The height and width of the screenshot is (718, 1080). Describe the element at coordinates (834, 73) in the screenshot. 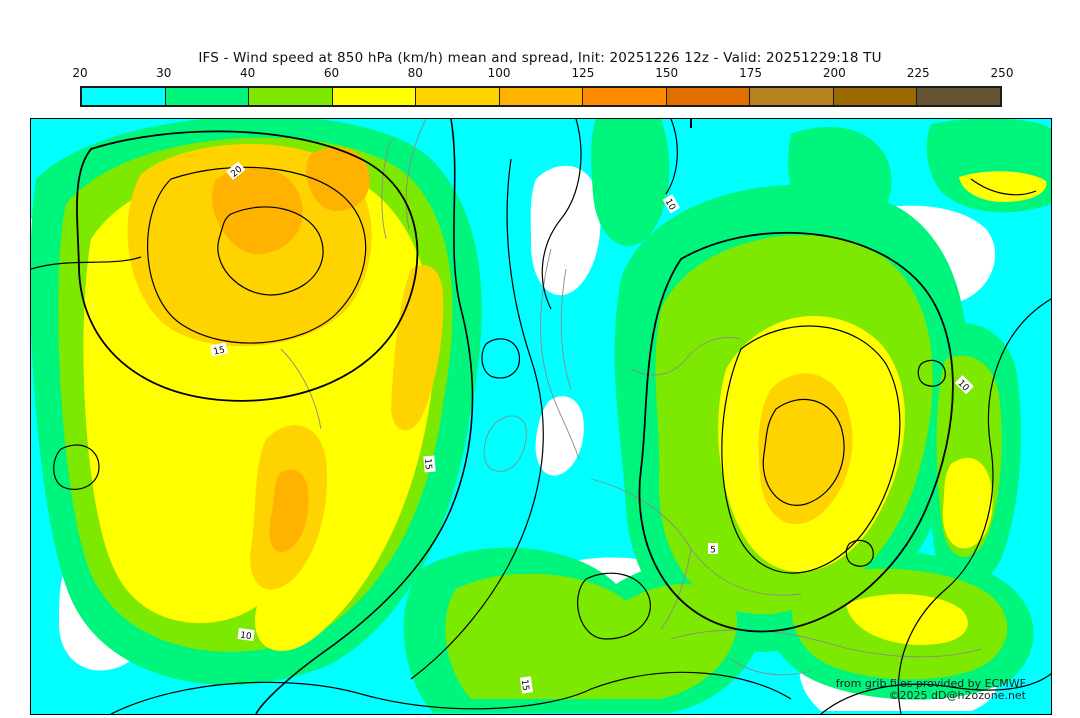

I see `colorbar-tick: 200` at that location.